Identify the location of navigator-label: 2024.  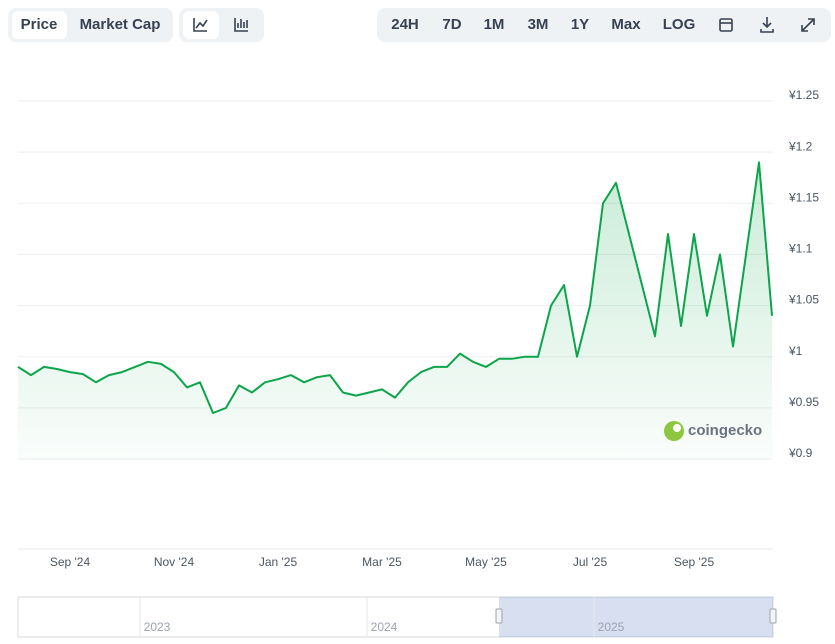
(384, 627).